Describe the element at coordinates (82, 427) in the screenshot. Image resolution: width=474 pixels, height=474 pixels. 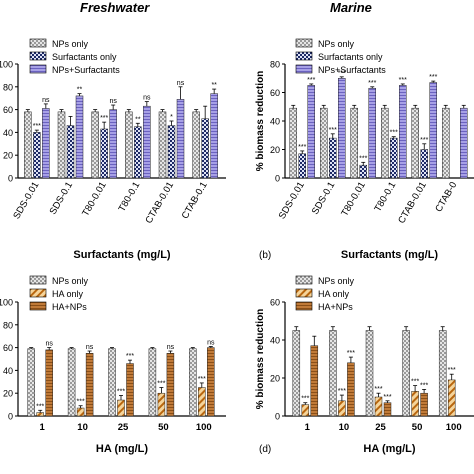
I see `x-tick-label: 10` at that location.